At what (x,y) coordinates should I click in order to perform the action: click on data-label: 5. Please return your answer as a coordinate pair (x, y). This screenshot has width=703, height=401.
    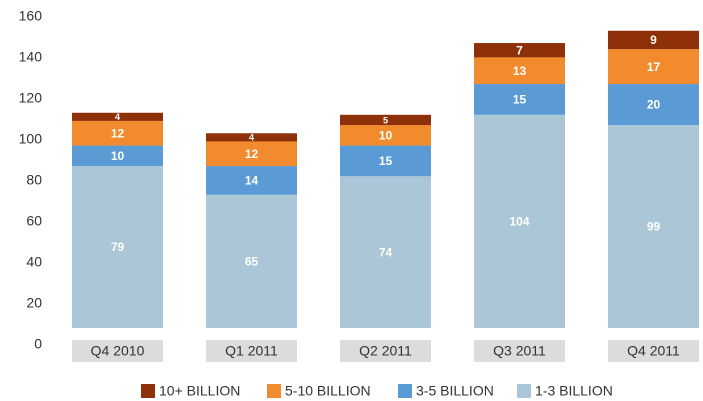
    Looking at the image, I should click on (385, 120).